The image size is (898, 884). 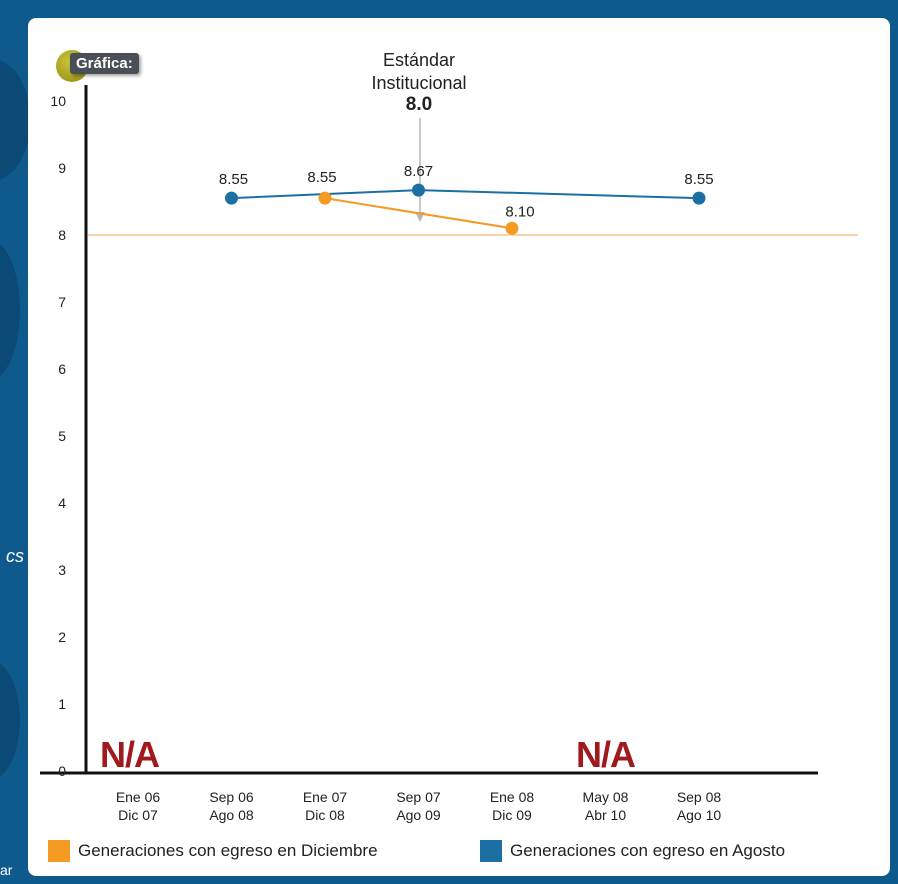 What do you see at coordinates (62, 168) in the screenshot?
I see `y-tick-label: 9` at bounding box center [62, 168].